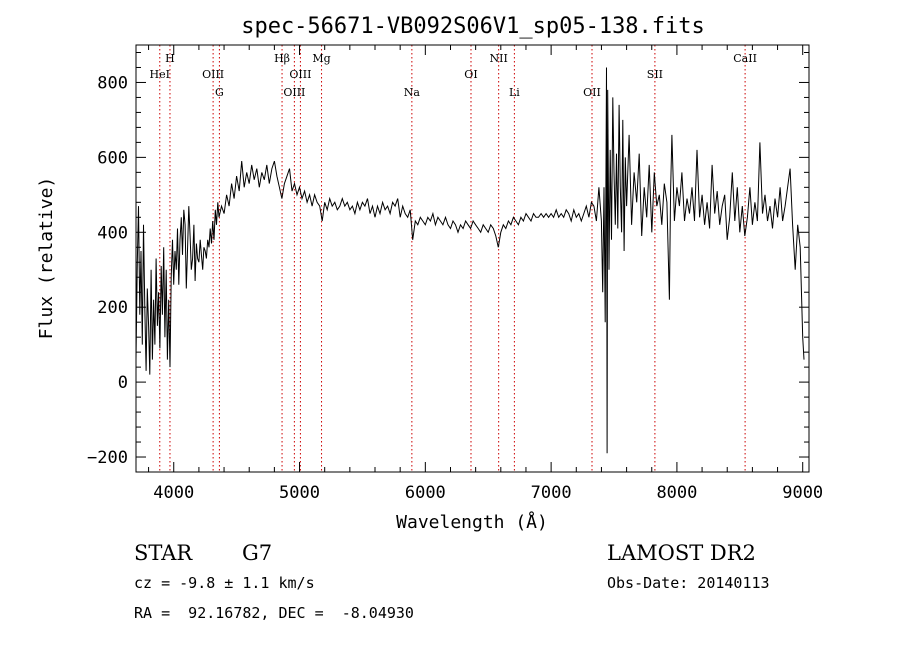  Describe the element at coordinates (514, 92) in the screenshot. I see `line-label-11: Li` at that location.